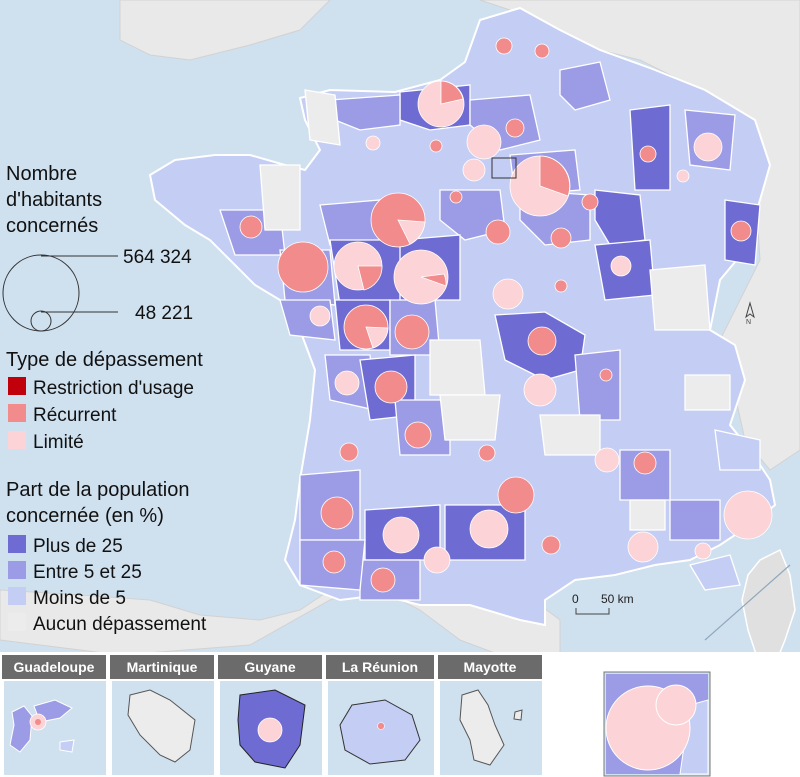  I want to click on tab-guadeloupe-label: Guadeloupe, so click(54, 667).